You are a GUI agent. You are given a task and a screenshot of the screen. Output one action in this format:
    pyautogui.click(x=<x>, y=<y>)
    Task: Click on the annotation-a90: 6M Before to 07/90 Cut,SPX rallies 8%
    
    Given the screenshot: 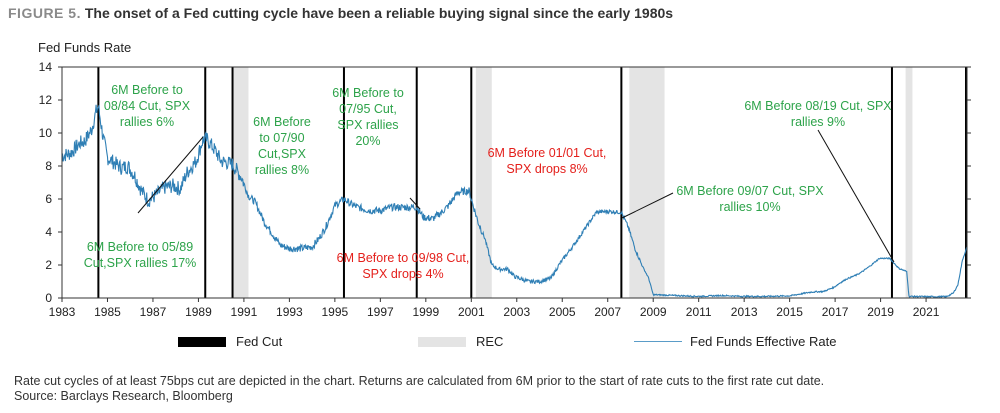 What is the action you would take?
    pyautogui.click(x=282, y=146)
    